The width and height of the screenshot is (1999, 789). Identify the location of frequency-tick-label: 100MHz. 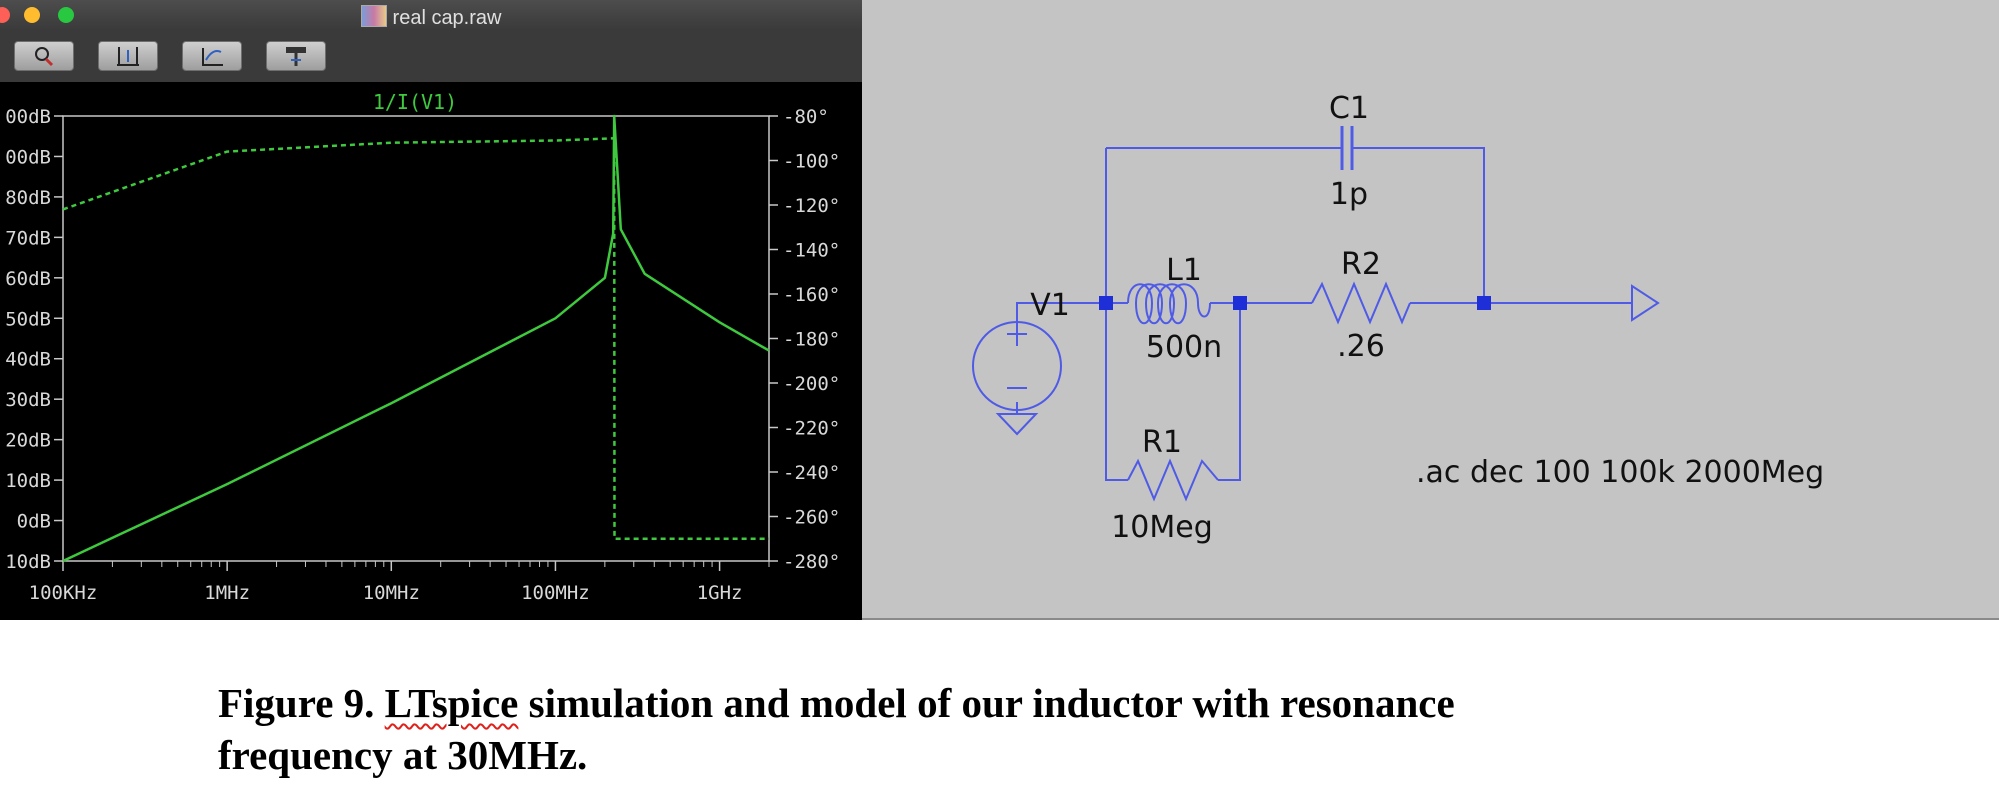
(555, 593).